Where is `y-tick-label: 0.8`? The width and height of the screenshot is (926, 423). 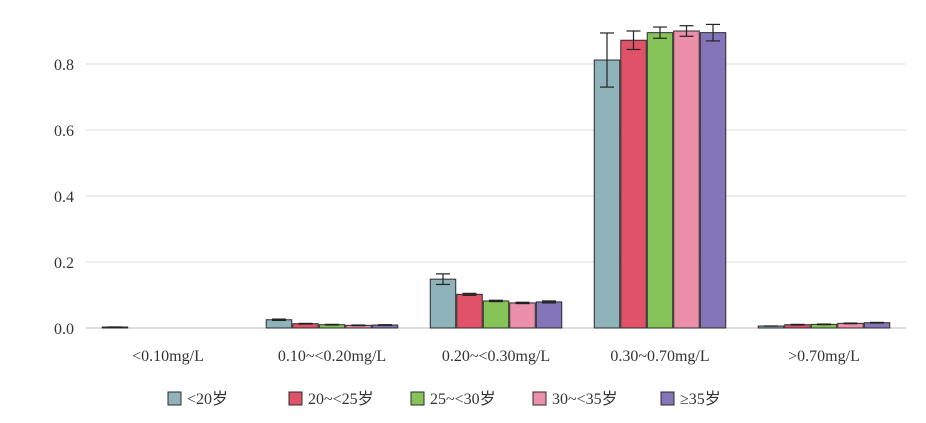 y-tick-label: 0.8 is located at coordinates (64, 65).